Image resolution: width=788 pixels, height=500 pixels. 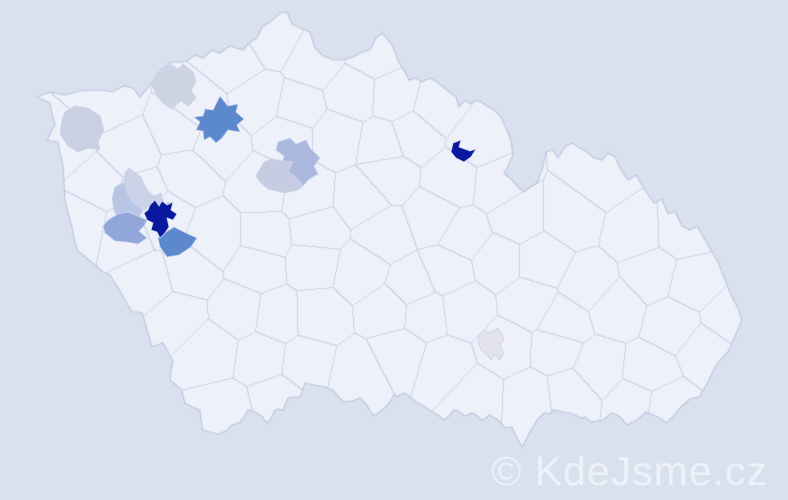 What do you see at coordinates (125, 228) in the screenshot?
I see `district-west-bluegray` at bounding box center [125, 228].